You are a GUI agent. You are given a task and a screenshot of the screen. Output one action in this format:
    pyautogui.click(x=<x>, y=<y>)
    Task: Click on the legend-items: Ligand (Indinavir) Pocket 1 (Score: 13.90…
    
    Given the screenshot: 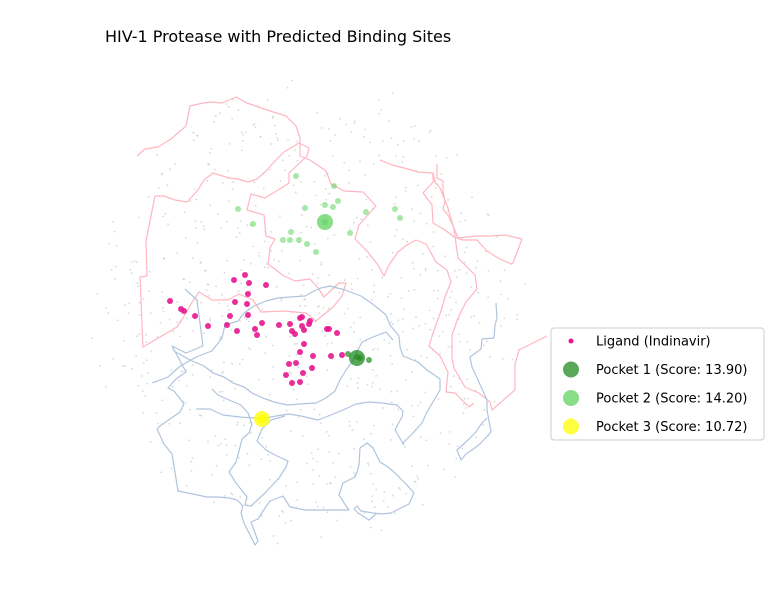 What is the action you would take?
    pyautogui.click(x=655, y=385)
    